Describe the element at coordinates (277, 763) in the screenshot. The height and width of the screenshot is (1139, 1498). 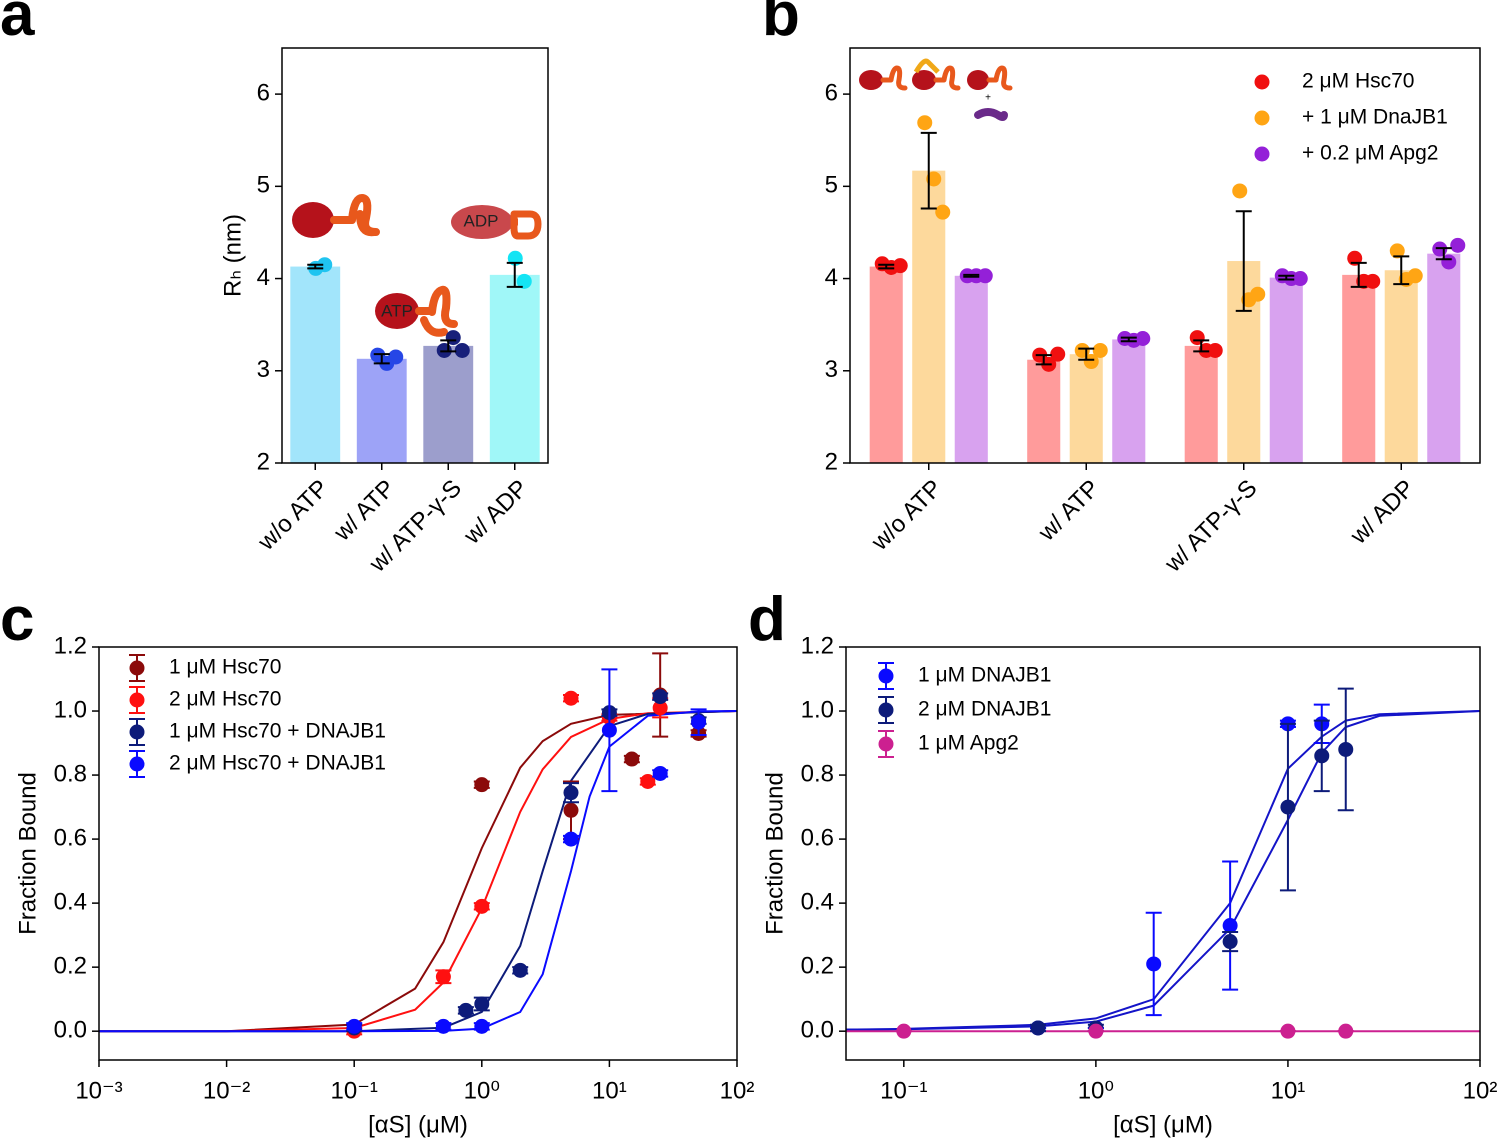
I see `legend-label: 2 μM Hsc70 + DNAJB1` at that location.